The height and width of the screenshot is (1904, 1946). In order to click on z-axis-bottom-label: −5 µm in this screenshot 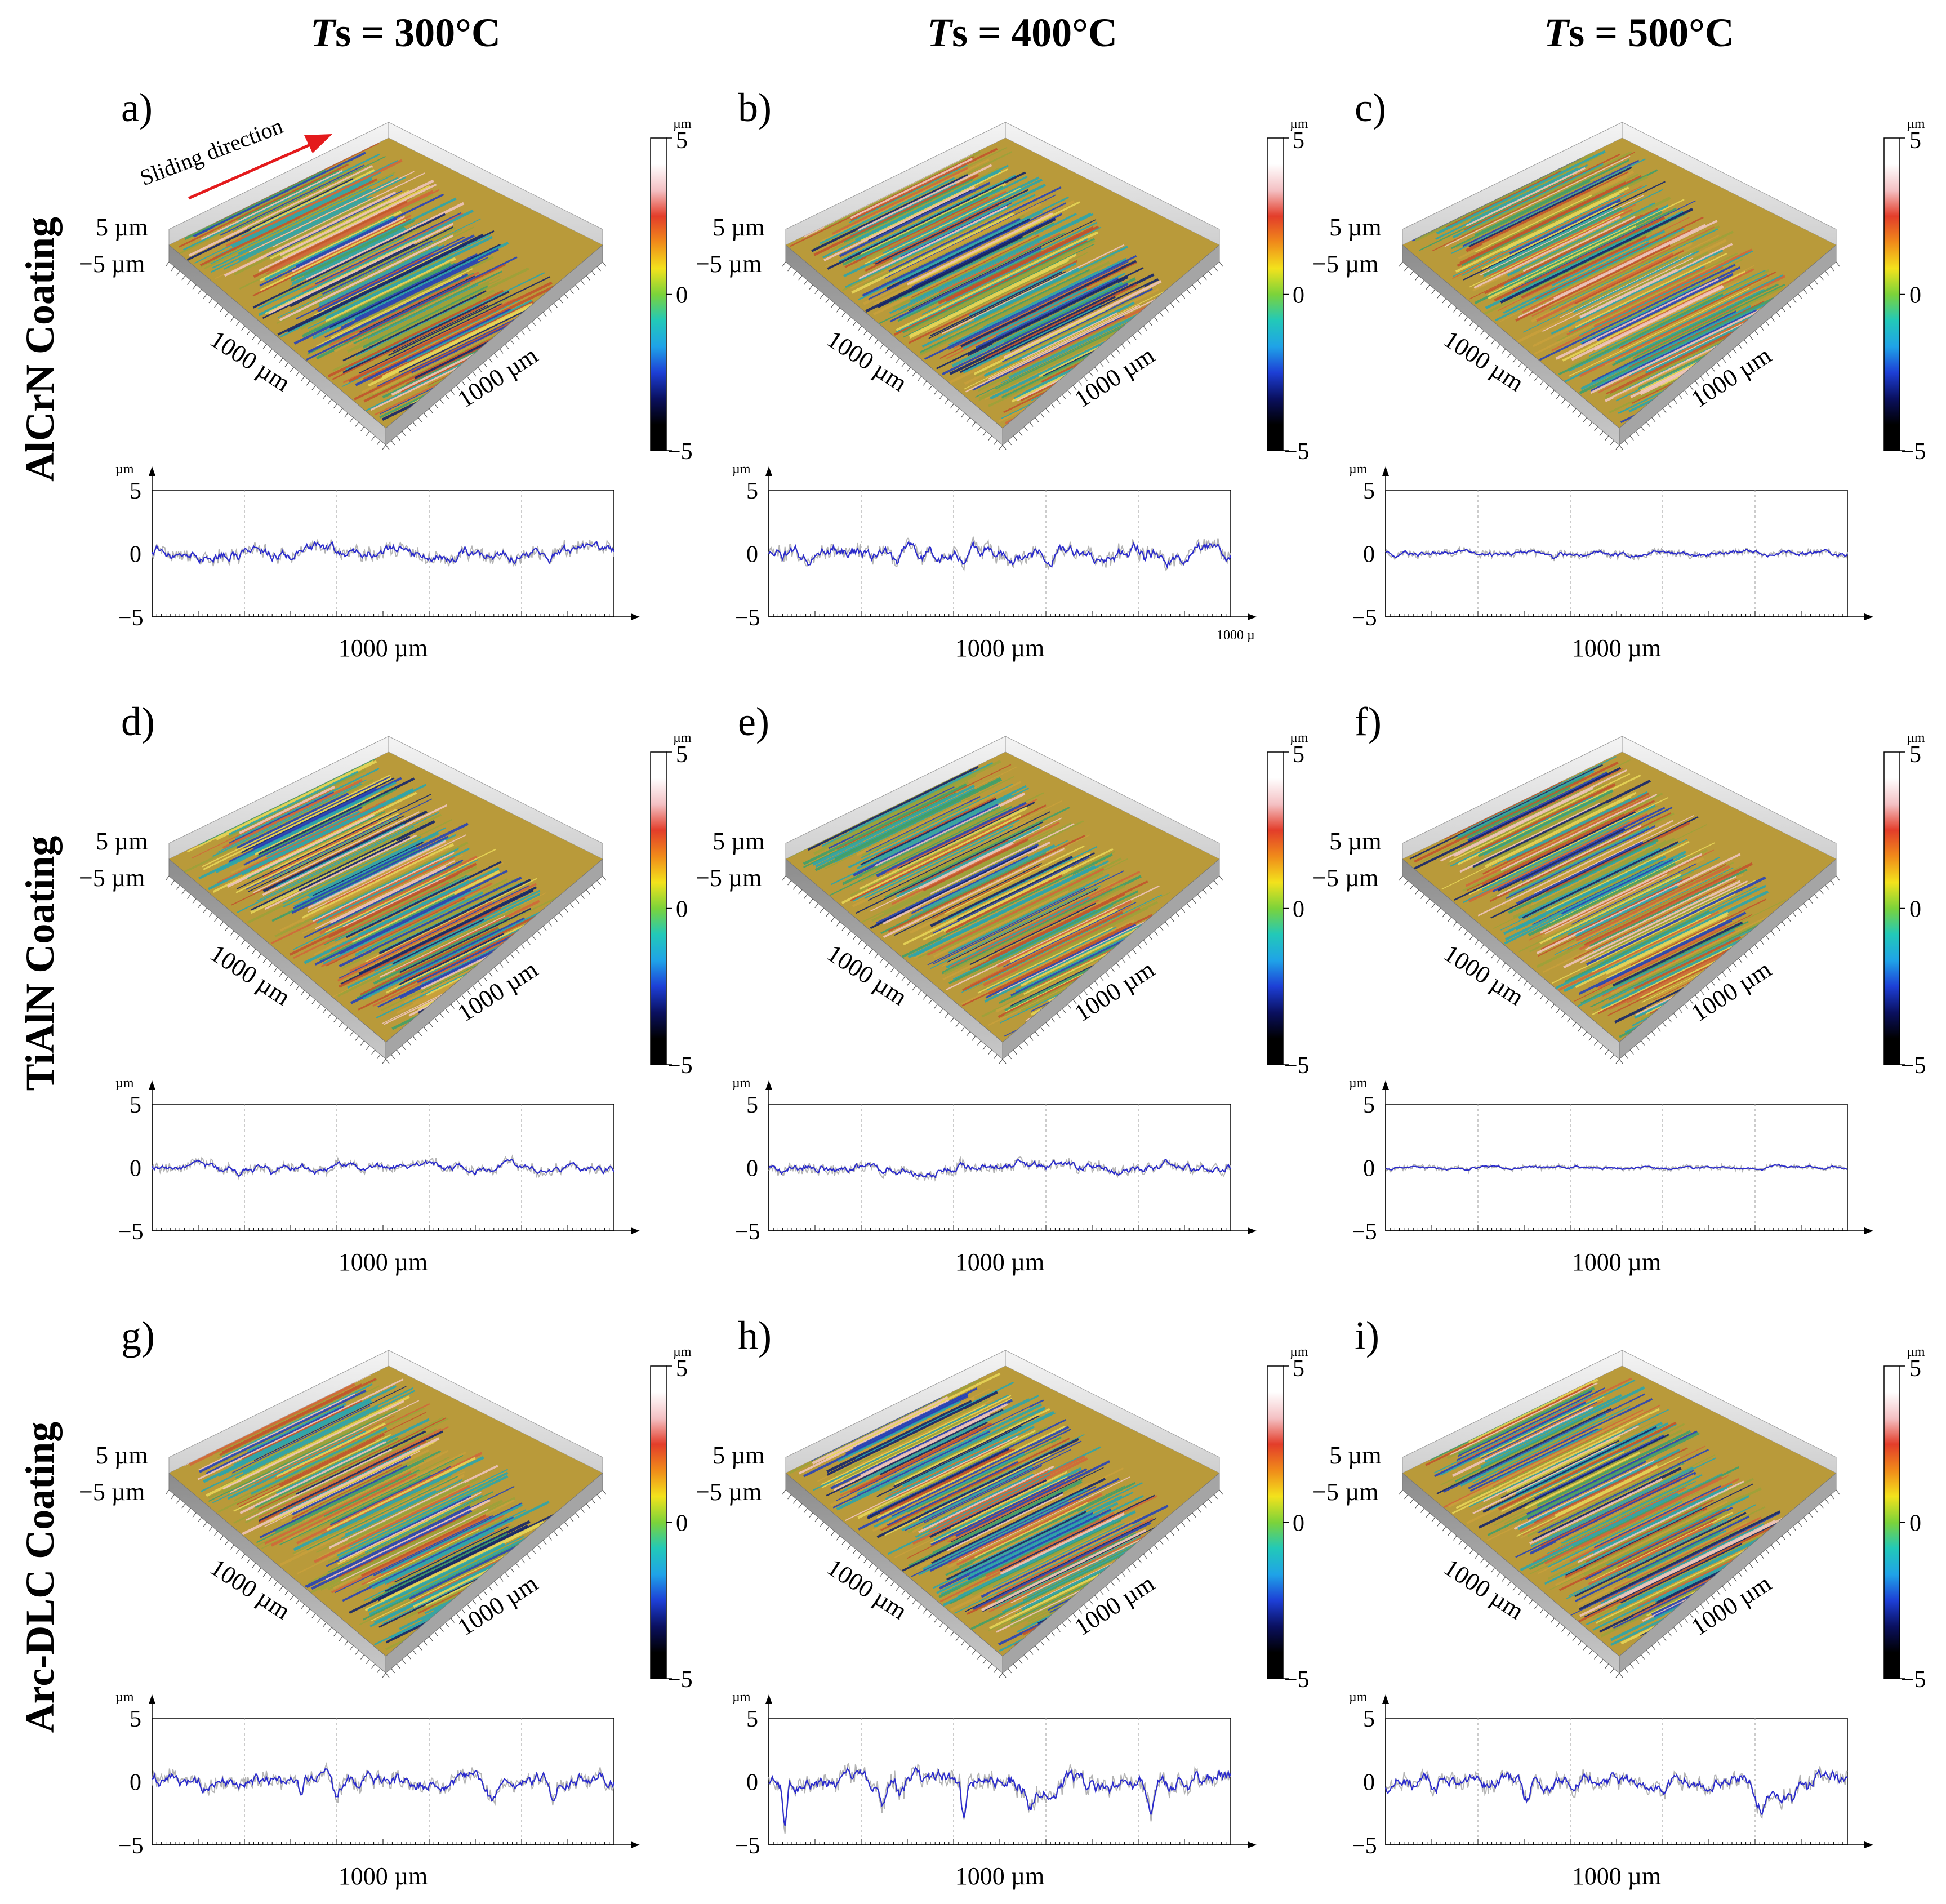, I will do `click(112, 1492)`.